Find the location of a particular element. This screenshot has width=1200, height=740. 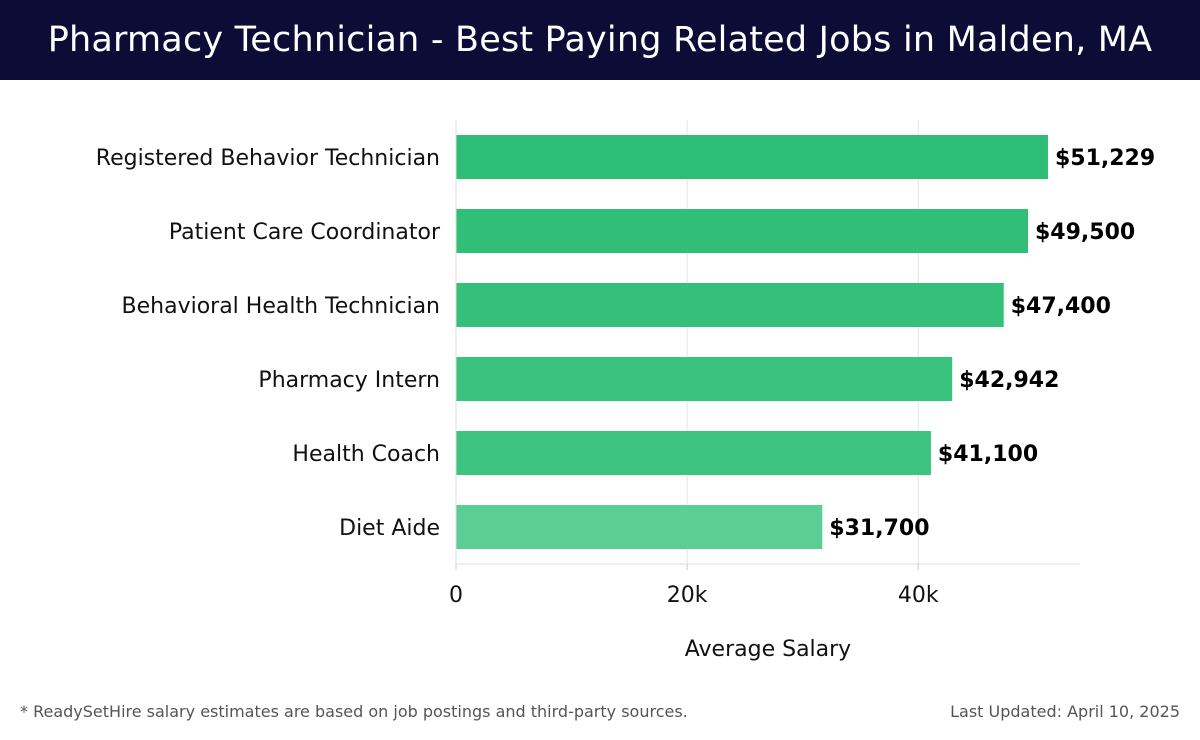

x-tick-label: 40k is located at coordinates (918, 595).